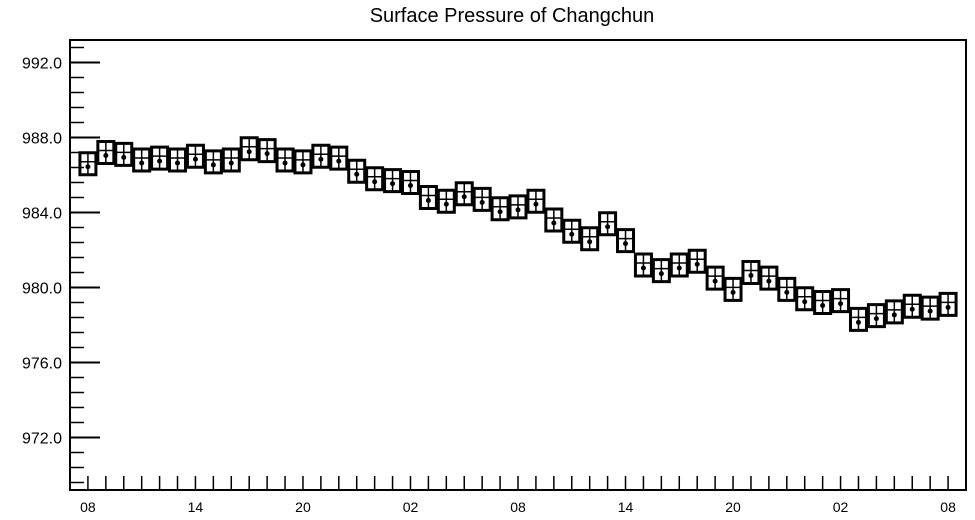  I want to click on x-tick-label: 20, so click(733, 507).